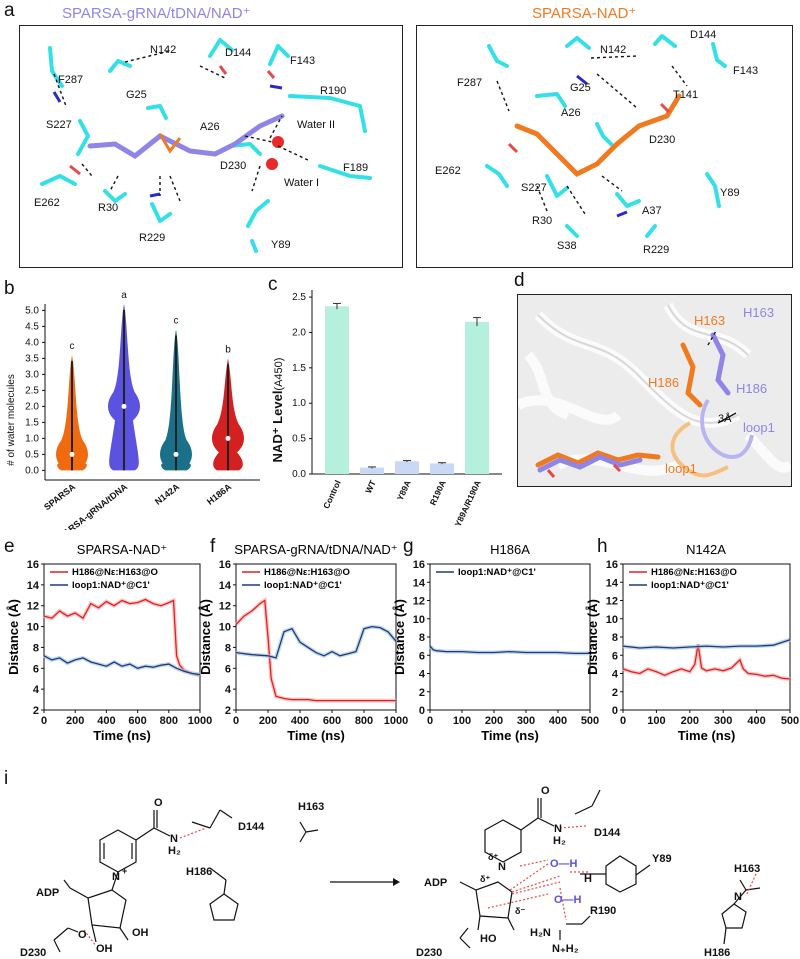 The image size is (800, 959). What do you see at coordinates (567, 246) in the screenshot?
I see `label-s38-r: S38` at bounding box center [567, 246].